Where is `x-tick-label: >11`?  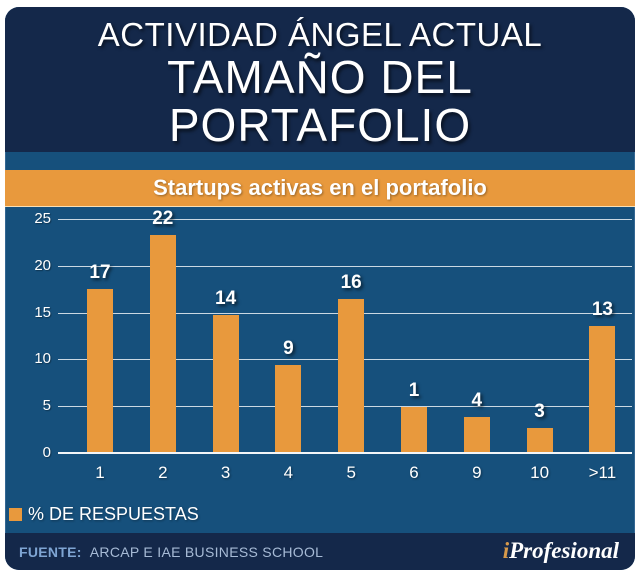 x-tick-label: >11 is located at coordinates (602, 472).